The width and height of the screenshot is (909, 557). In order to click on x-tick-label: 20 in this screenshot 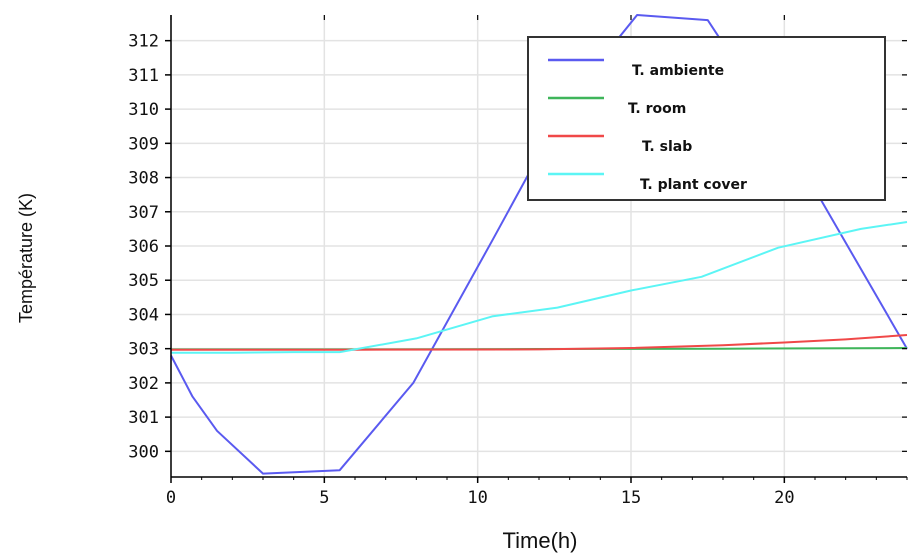, I will do `click(784, 498)`.